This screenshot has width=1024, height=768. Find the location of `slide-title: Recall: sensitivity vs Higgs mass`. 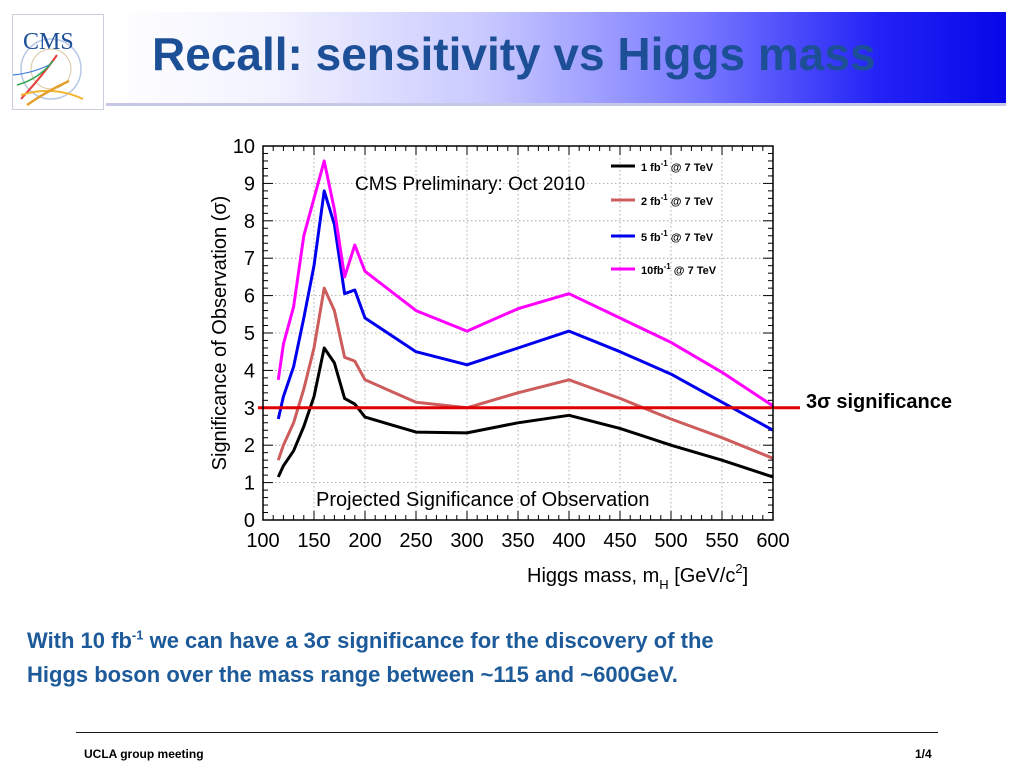

slide-title: Recall: sensitivity vs Higgs mass is located at coordinates (514, 54).